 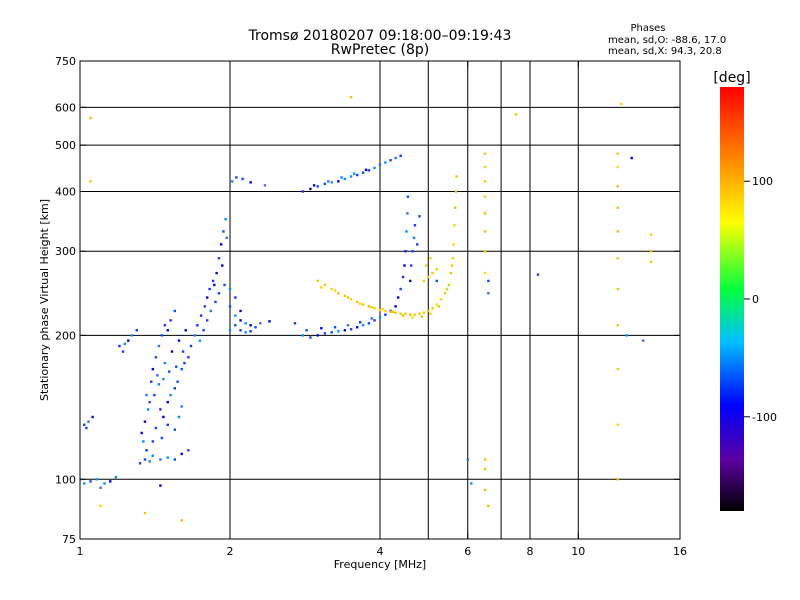 What do you see at coordinates (65, 191) in the screenshot?
I see `y-tick-label: 400` at bounding box center [65, 191].